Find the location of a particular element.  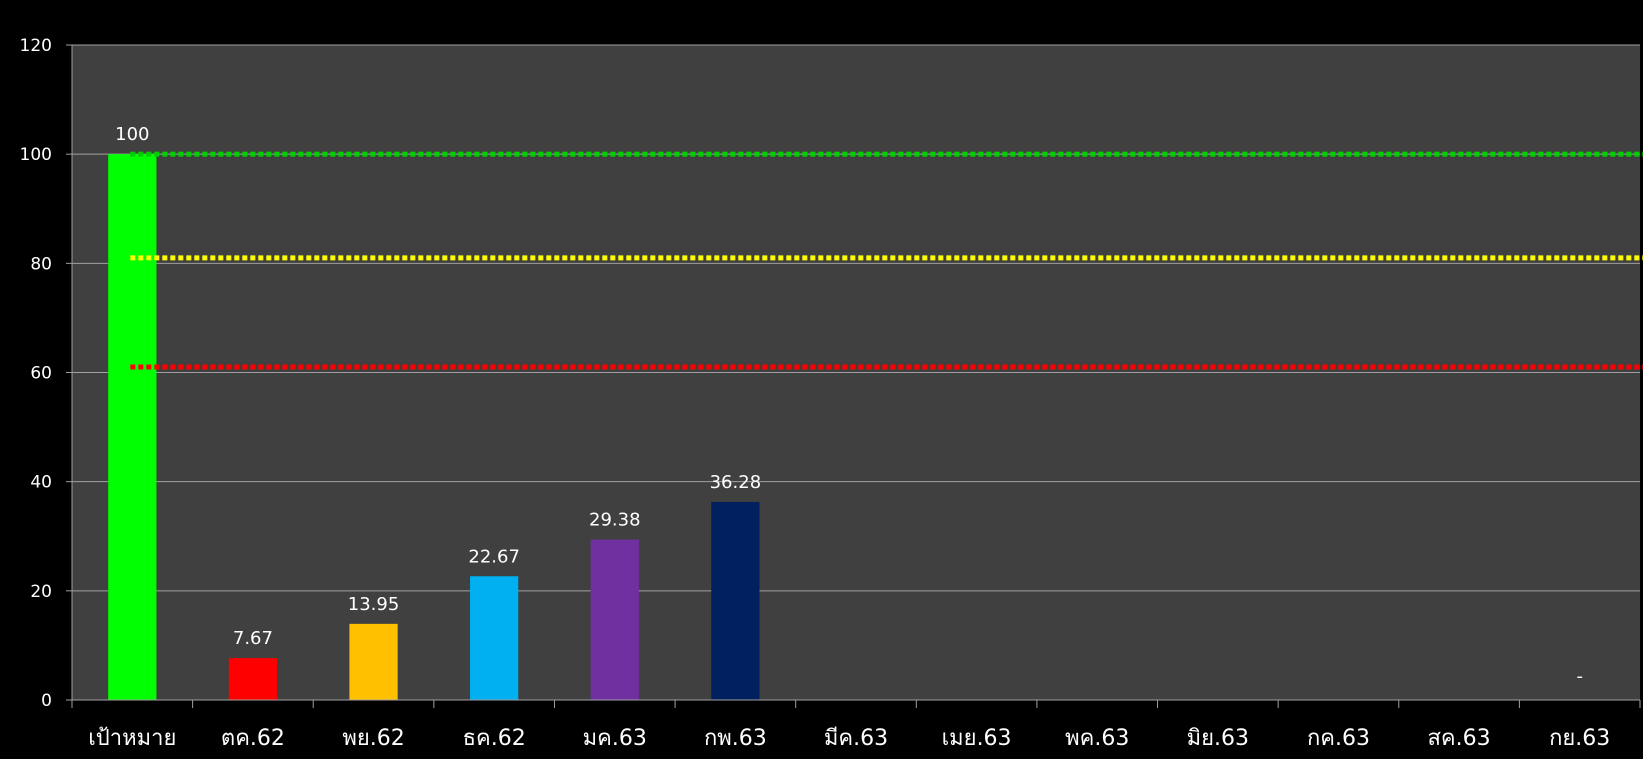

data-label: 29.38 is located at coordinates (615, 520).